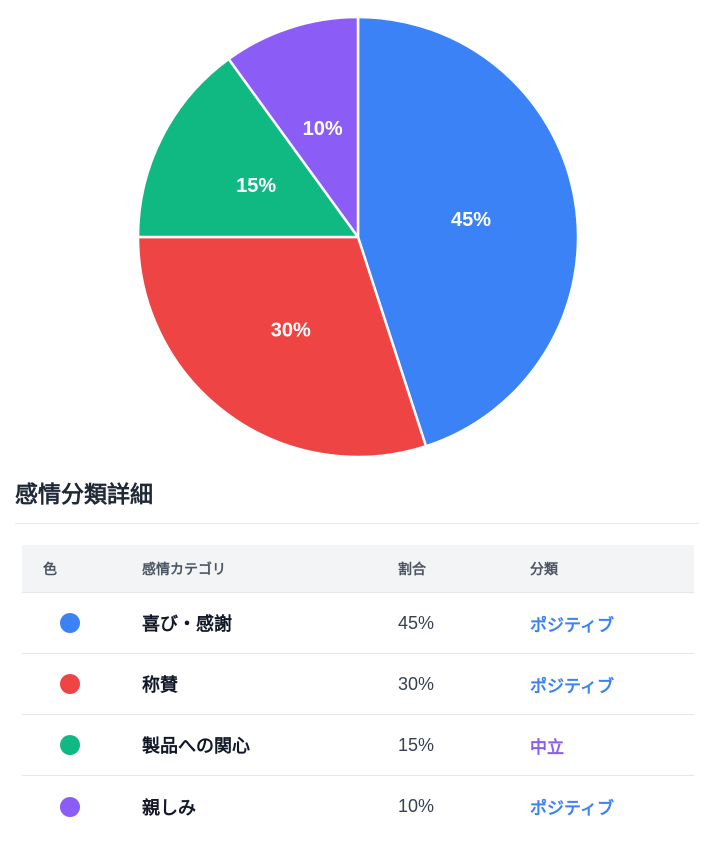  What do you see at coordinates (84, 494) in the screenshot?
I see `section-title: 感情分類詳細` at bounding box center [84, 494].